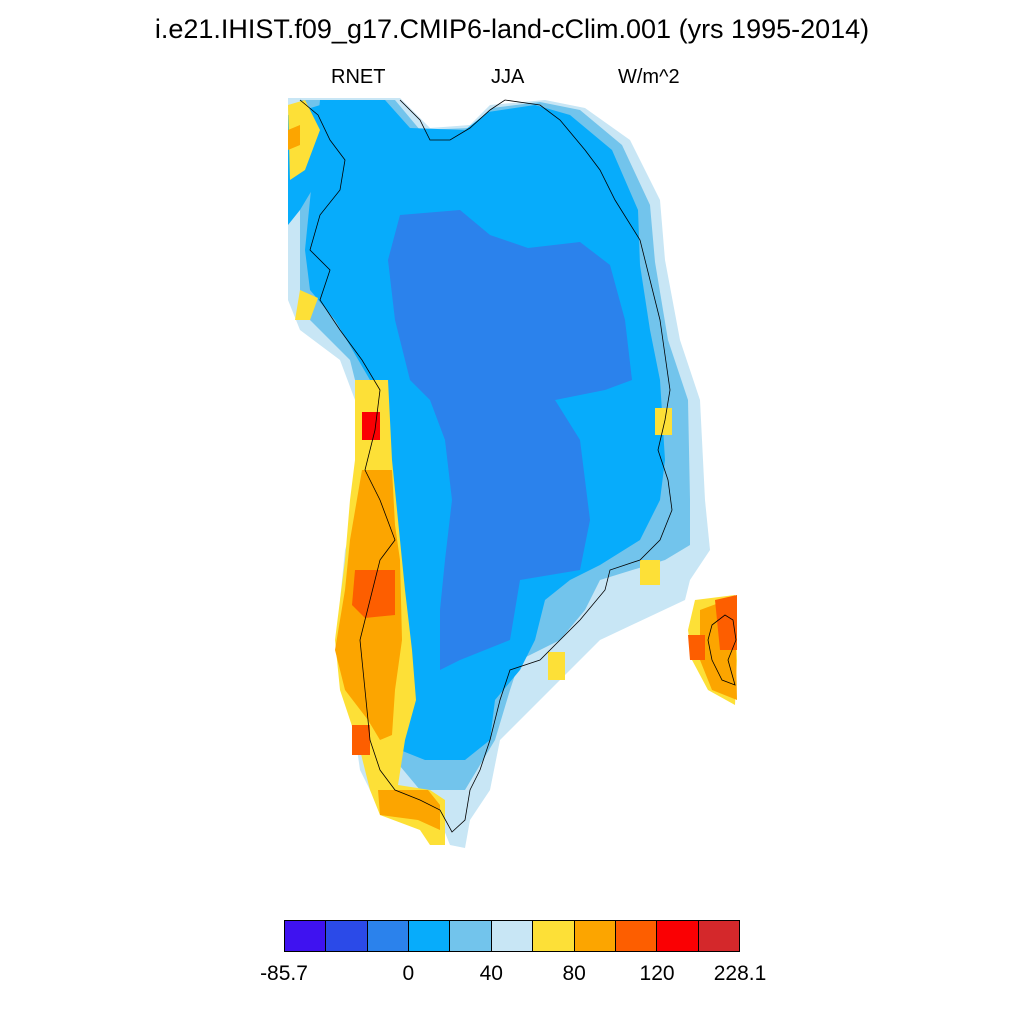 The width and height of the screenshot is (1024, 1024). Describe the element at coordinates (284, 973) in the screenshot. I see `colorbar-tick-label: -85.7` at that location.